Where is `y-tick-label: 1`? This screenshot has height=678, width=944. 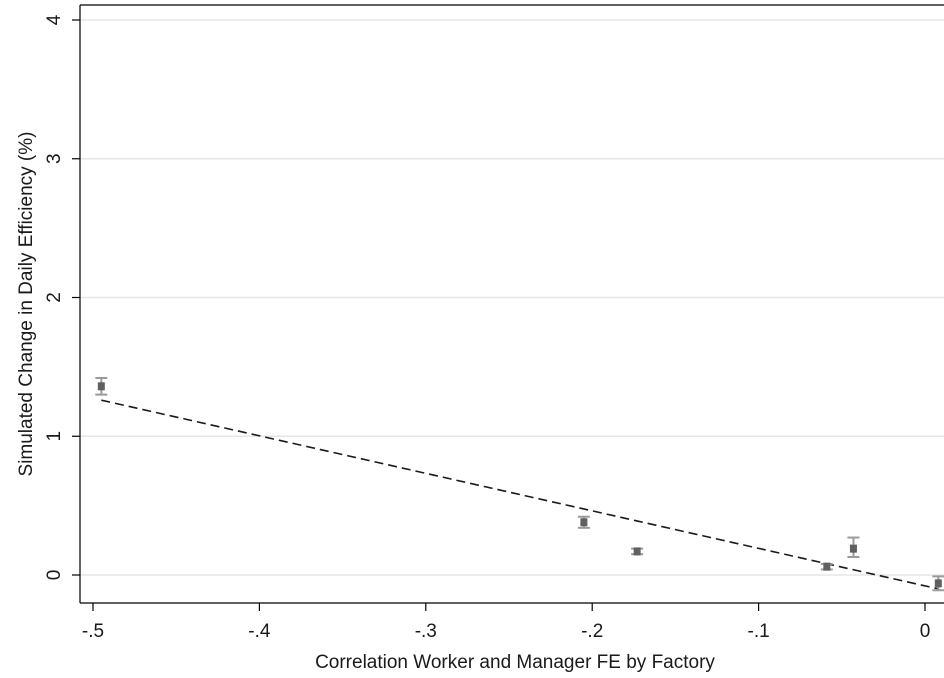 y-tick-label: 1 is located at coordinates (54, 436).